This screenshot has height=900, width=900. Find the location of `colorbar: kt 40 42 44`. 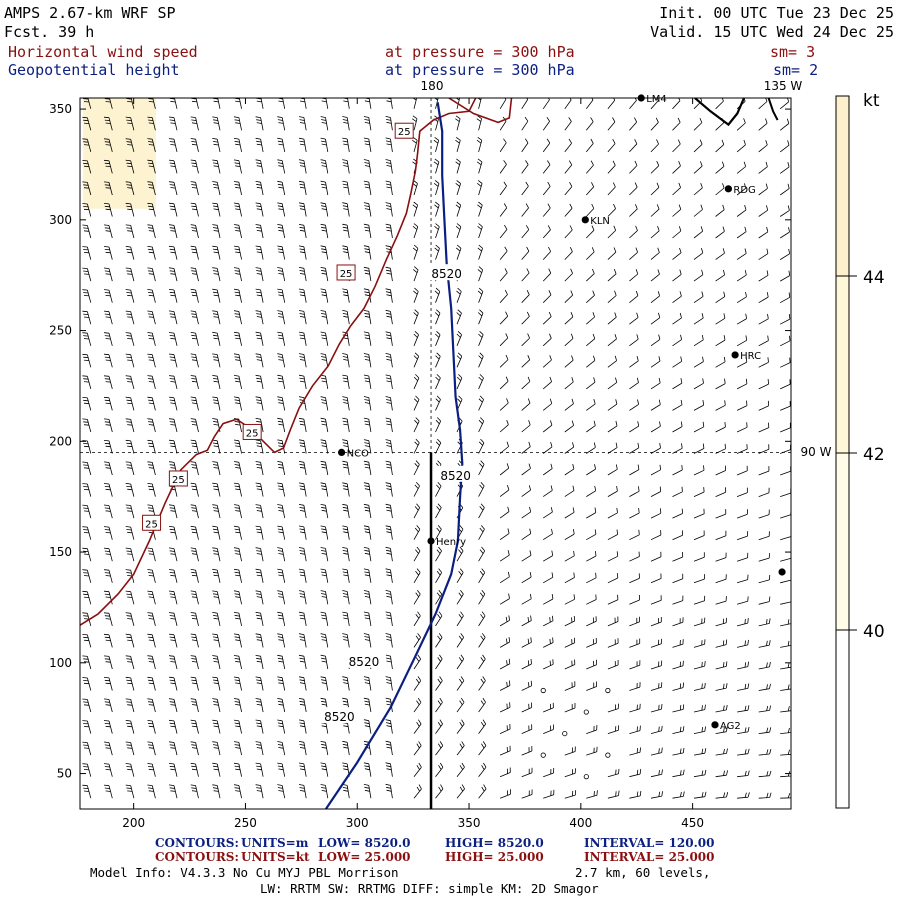

colorbar: kt 40 42 44 is located at coordinates (860, 450).